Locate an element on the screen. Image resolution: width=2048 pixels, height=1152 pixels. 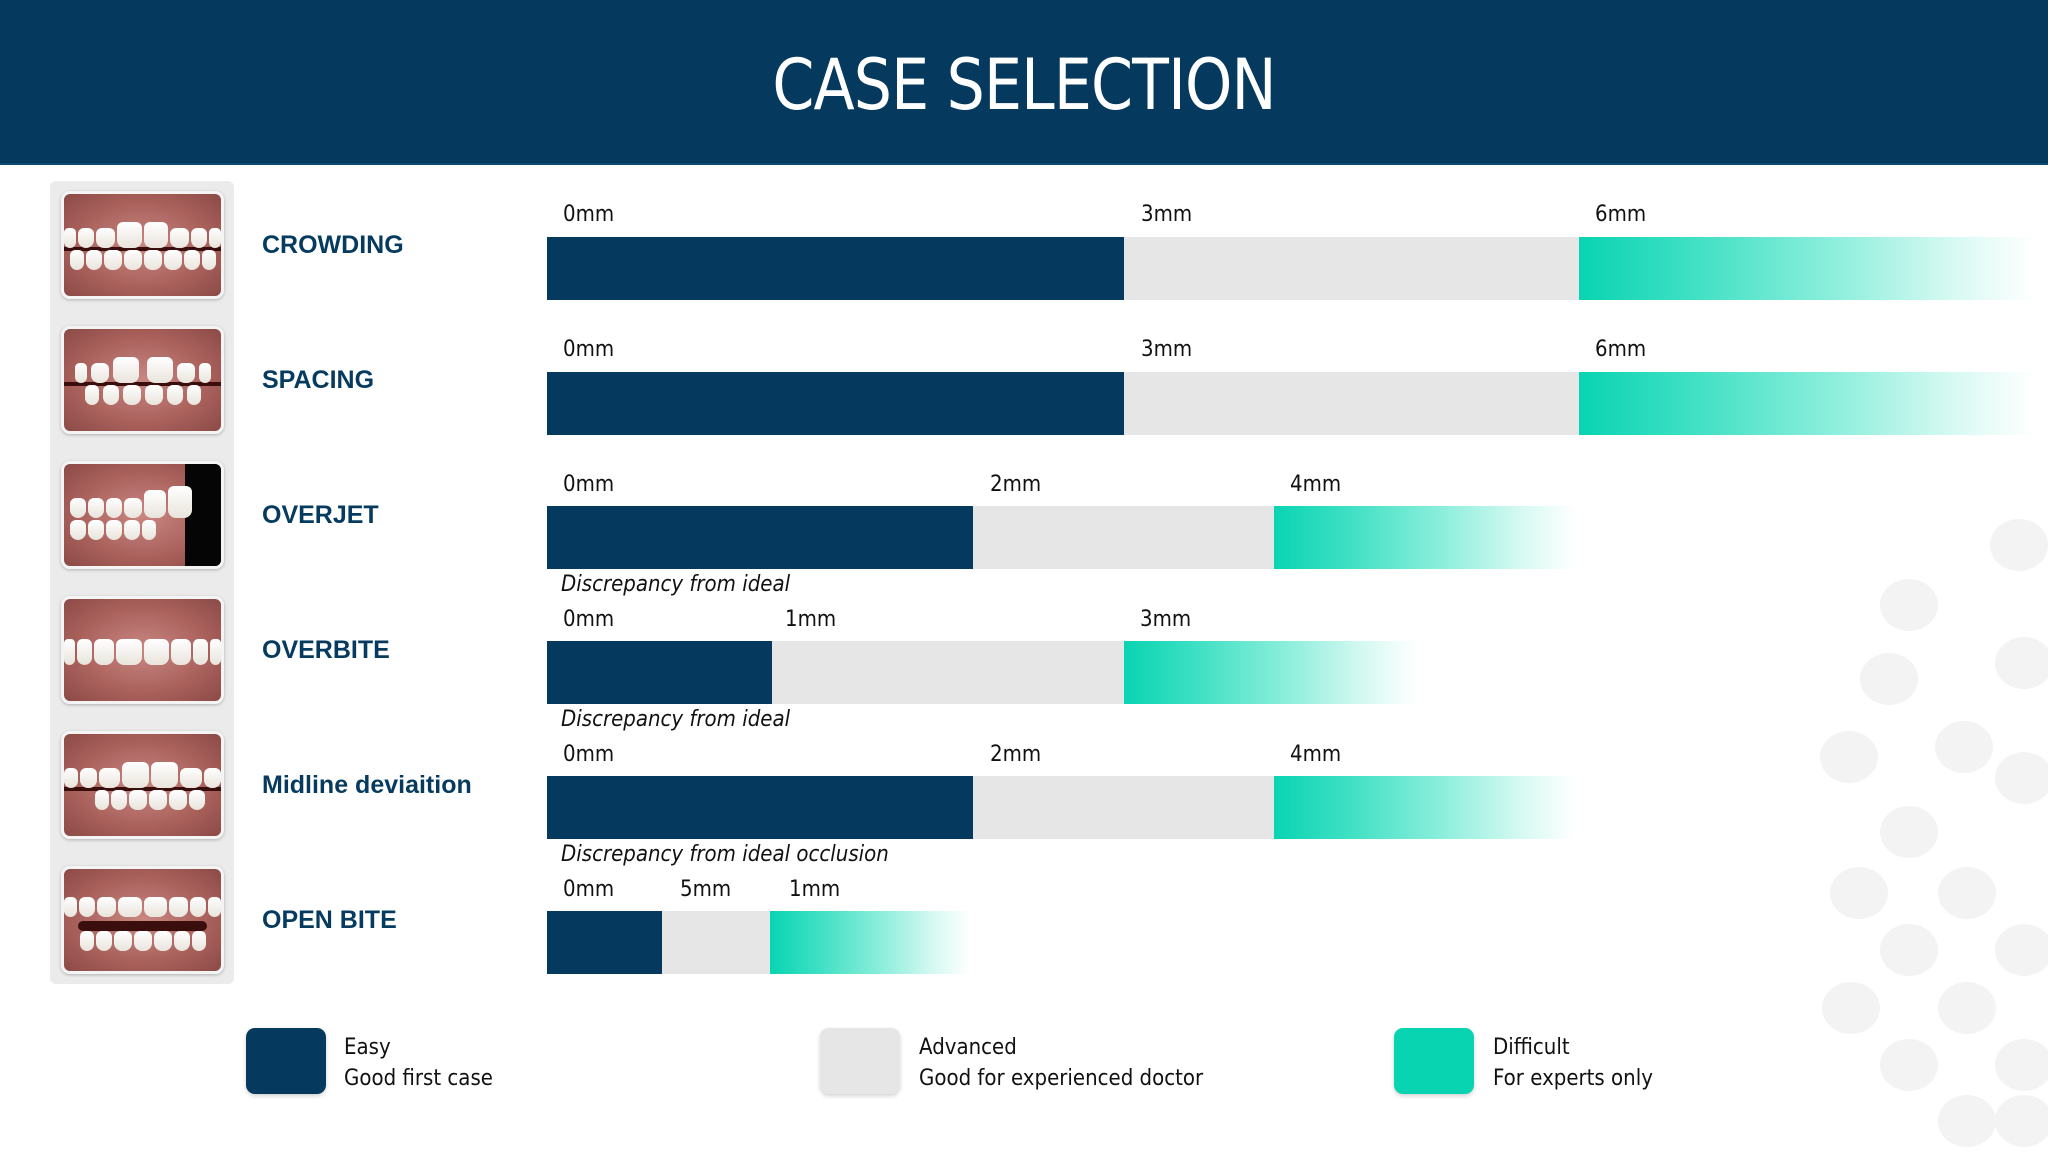
legend-item-easy: Easy Good first case is located at coordinates (418, 1063).